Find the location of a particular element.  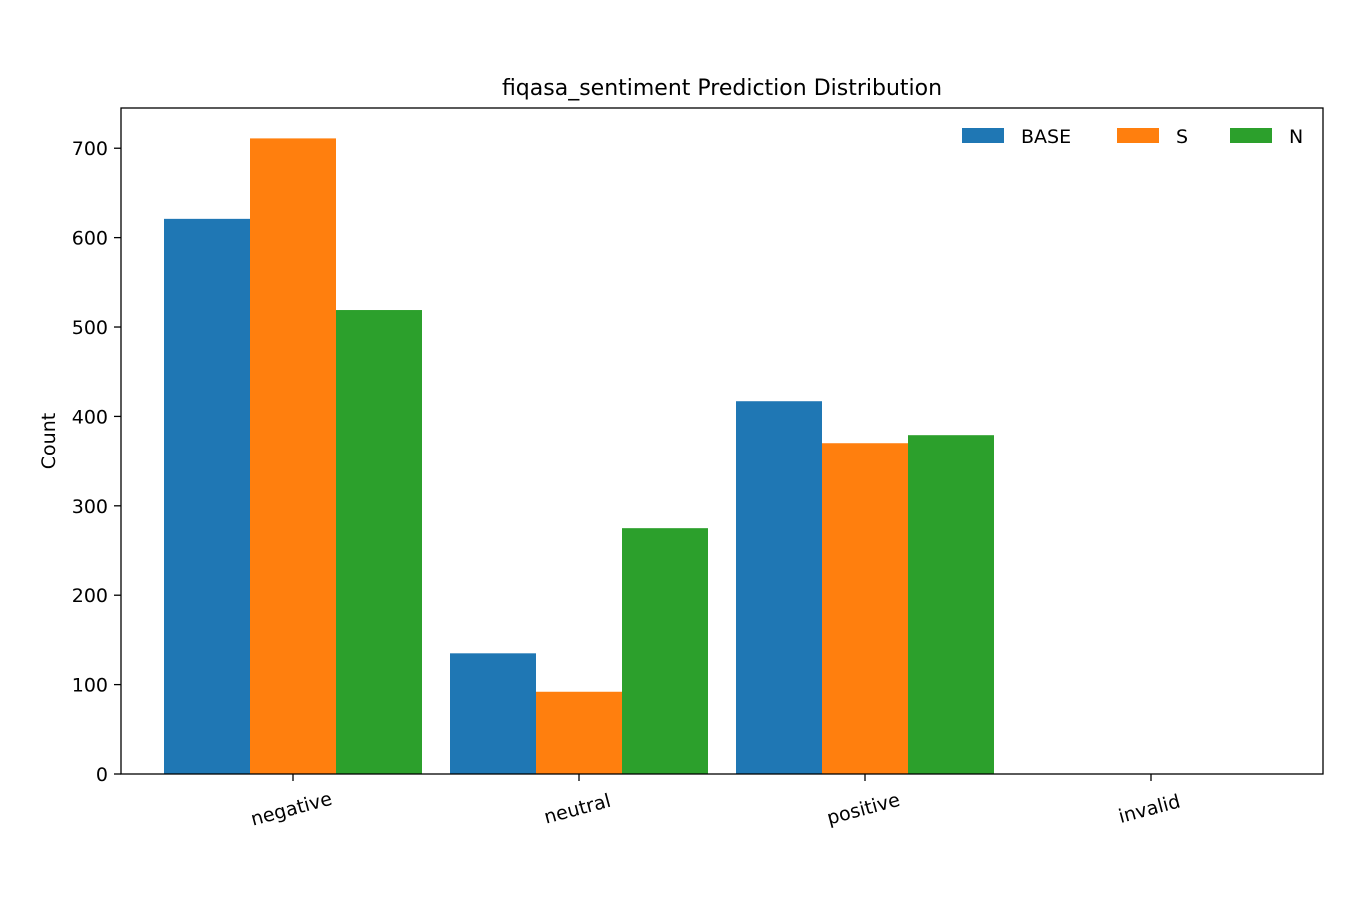

x-tick-label-invalid: invalid is located at coordinates (1149, 809).